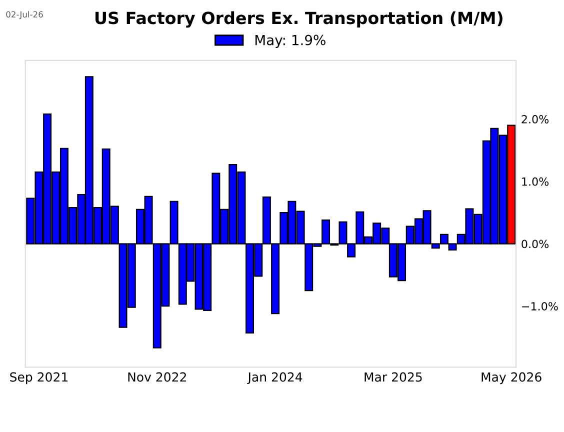  What do you see at coordinates (299, 19) in the screenshot?
I see `chart-title: US Factory Orders Ex. Transportation (M/M)` at bounding box center [299, 19].